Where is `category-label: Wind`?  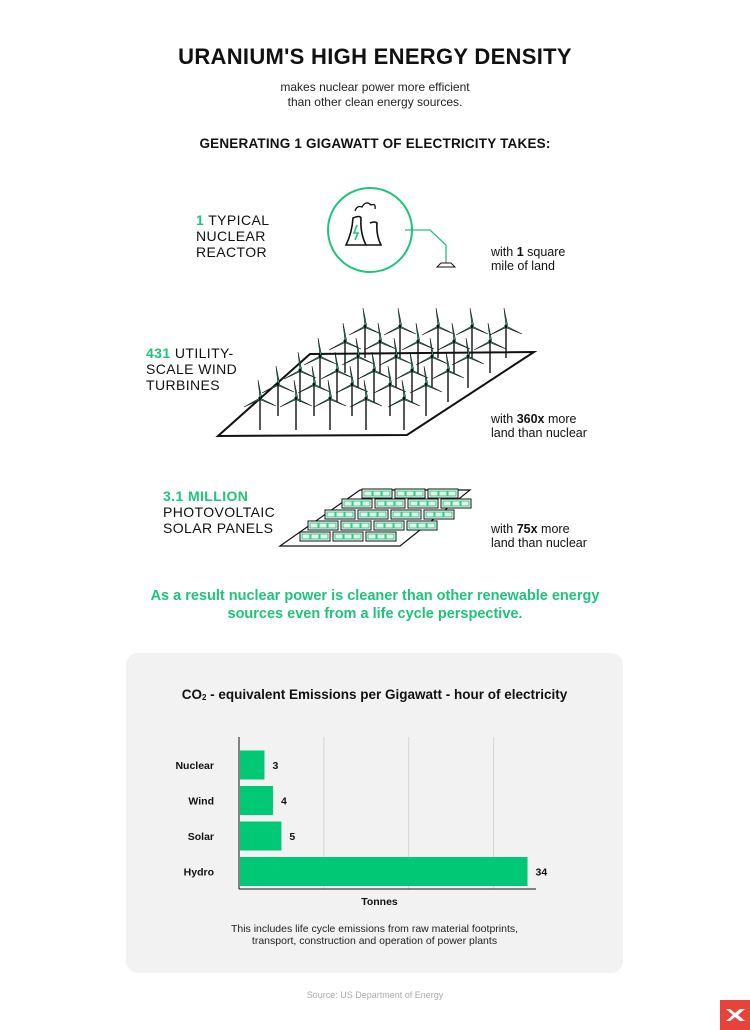 category-label: Wind is located at coordinates (201, 802).